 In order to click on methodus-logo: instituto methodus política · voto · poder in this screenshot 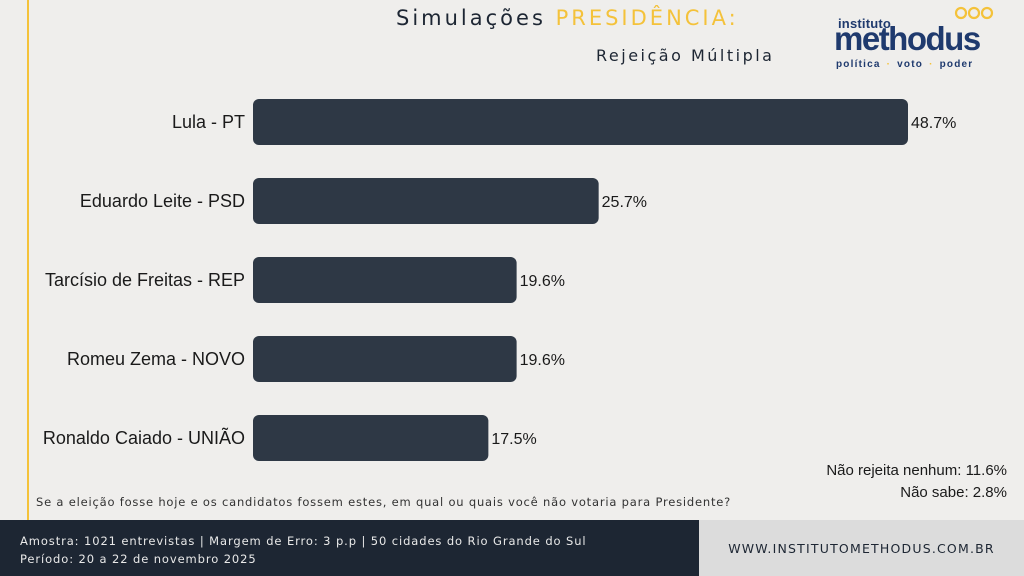, I will do `click(919, 39)`.